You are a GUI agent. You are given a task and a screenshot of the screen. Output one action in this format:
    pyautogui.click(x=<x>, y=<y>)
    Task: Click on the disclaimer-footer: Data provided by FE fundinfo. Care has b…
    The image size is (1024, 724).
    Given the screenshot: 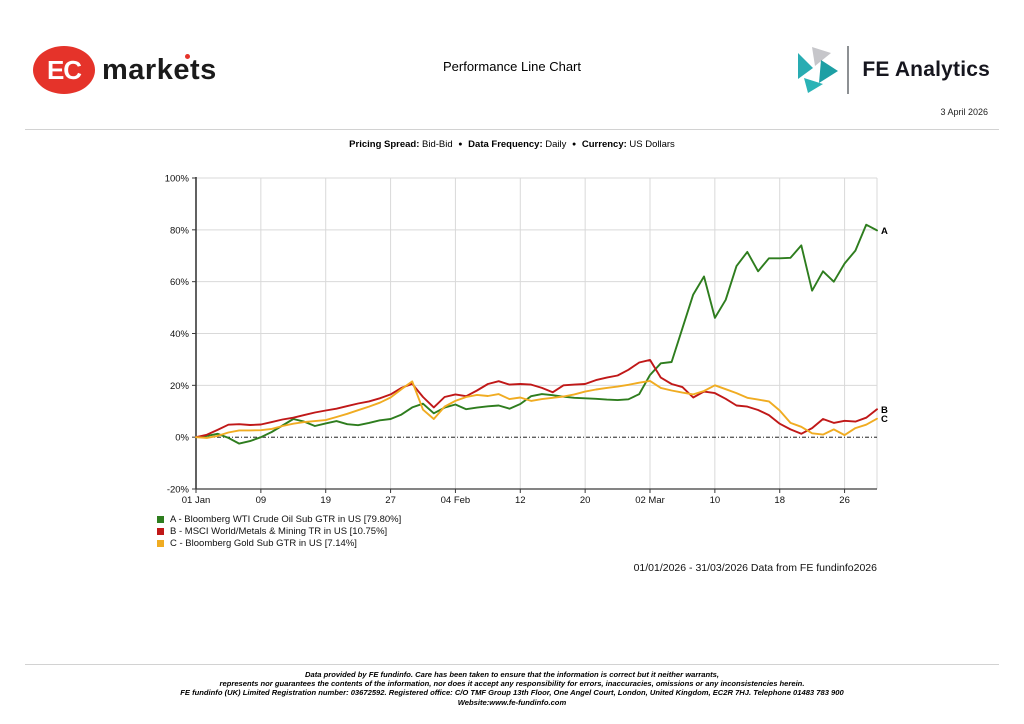 What is the action you would take?
    pyautogui.click(x=512, y=688)
    